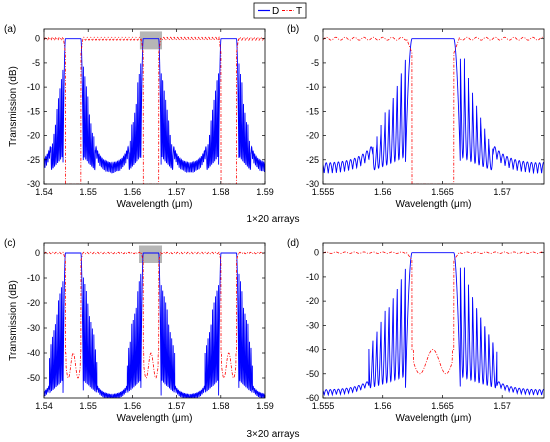 The image size is (550, 442). Describe the element at coordinates (272, 219) in the screenshot. I see `caption-row1: 1×20 arrays` at that location.